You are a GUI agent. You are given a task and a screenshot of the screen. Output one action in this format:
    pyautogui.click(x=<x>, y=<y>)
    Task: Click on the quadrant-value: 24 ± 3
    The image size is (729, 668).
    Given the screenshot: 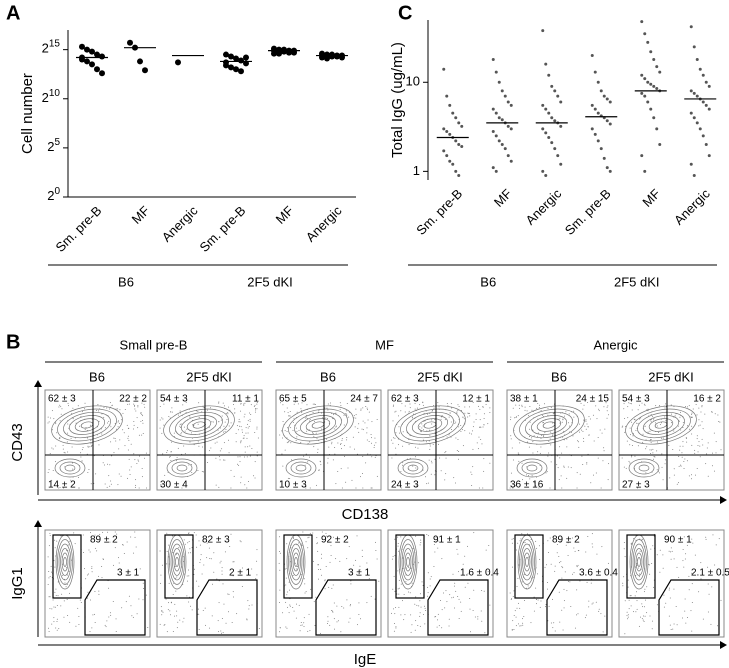 What is the action you would take?
    pyautogui.click(x=405, y=485)
    